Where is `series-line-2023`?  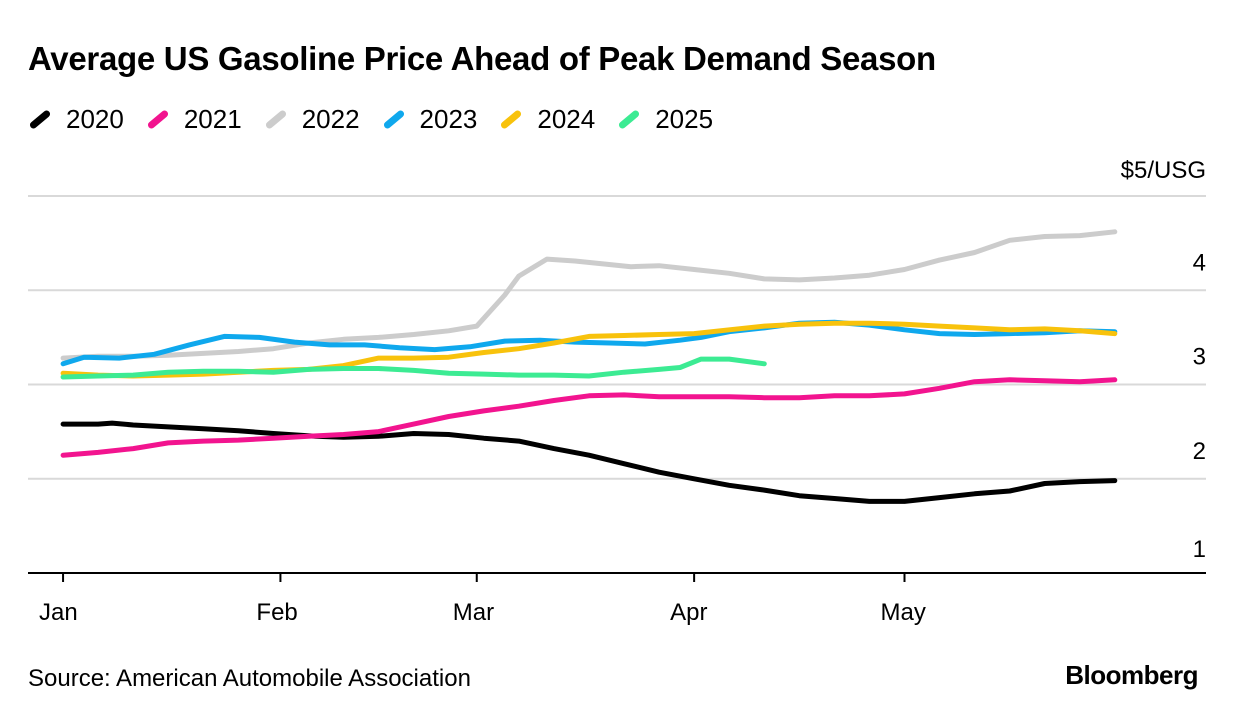 series-line-2023 is located at coordinates (589, 343).